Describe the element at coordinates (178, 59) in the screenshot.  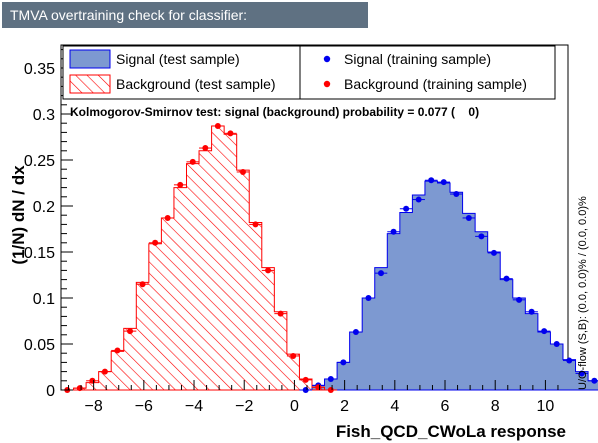
I see `legend-label-signal-test: Signal (test sample)` at that location.